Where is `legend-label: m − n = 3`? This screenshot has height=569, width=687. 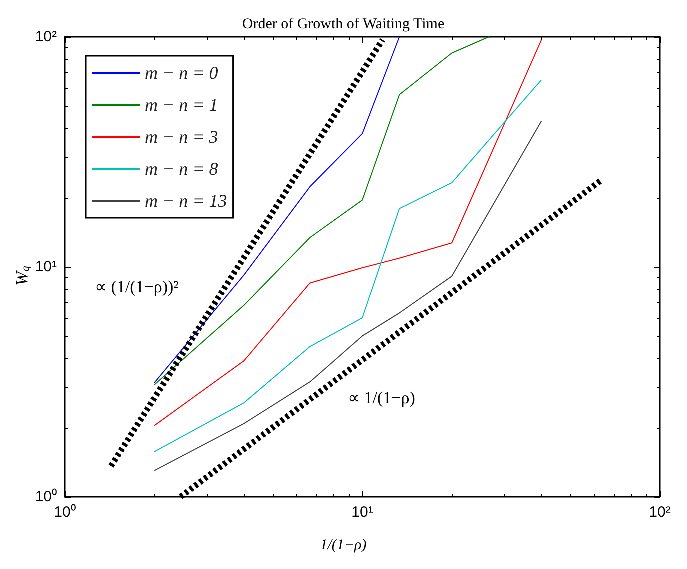
legend-label: m − n = 3 is located at coordinates (181, 137).